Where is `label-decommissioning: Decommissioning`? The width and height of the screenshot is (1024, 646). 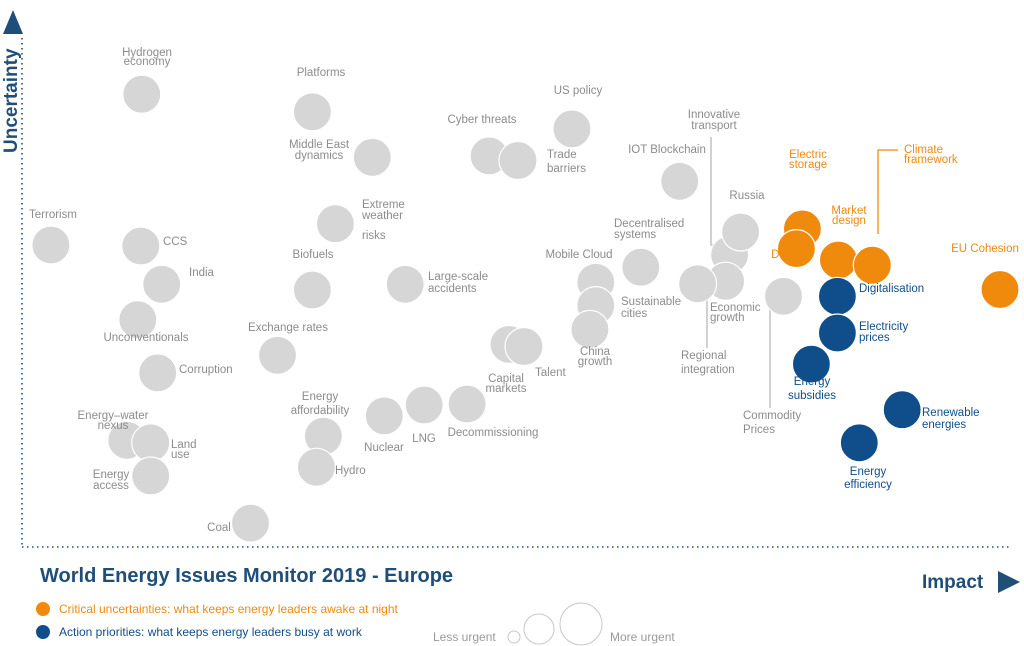 label-decommissioning: Decommissioning is located at coordinates (493, 433).